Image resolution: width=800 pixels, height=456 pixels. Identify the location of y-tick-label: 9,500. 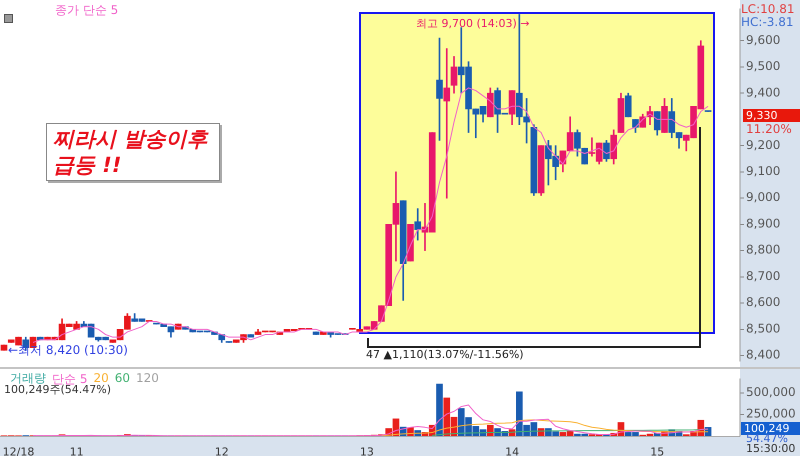
(763, 66).